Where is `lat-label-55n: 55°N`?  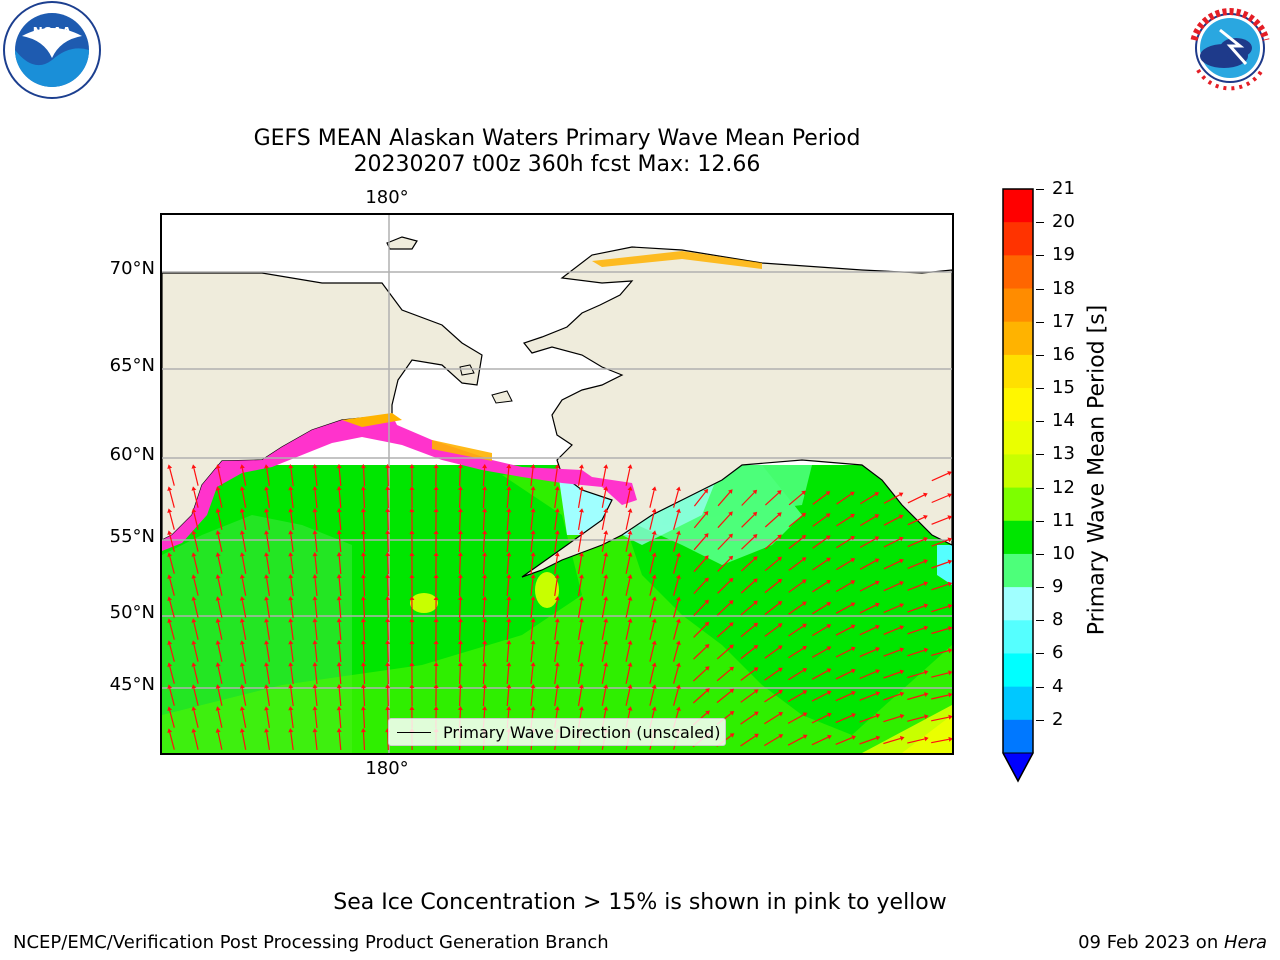 lat-label-55n: 55°N is located at coordinates (132, 536).